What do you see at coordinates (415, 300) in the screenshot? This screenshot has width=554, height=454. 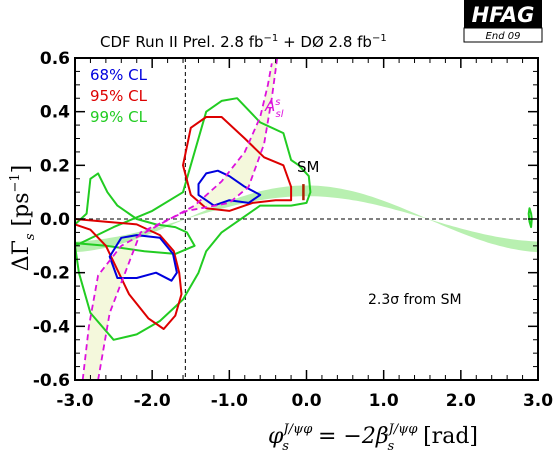 I see `significance-annotation: 2.3σ from SM` at bounding box center [415, 300].